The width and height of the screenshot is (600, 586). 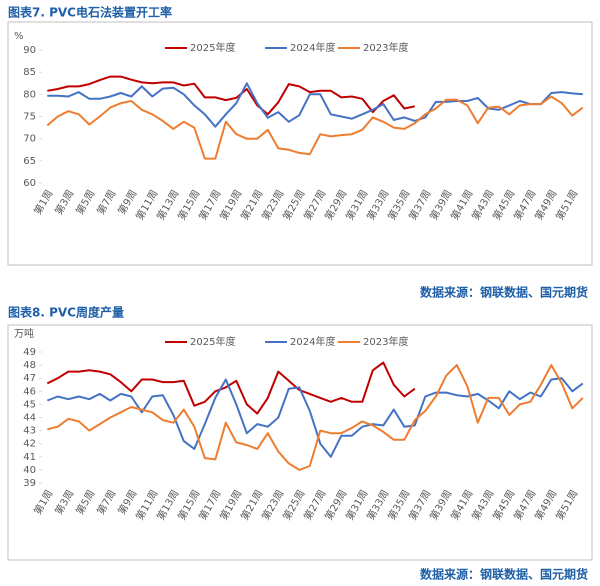 What do you see at coordinates (29, 365) in the screenshot?
I see `y-tick-label: 48` at bounding box center [29, 365].